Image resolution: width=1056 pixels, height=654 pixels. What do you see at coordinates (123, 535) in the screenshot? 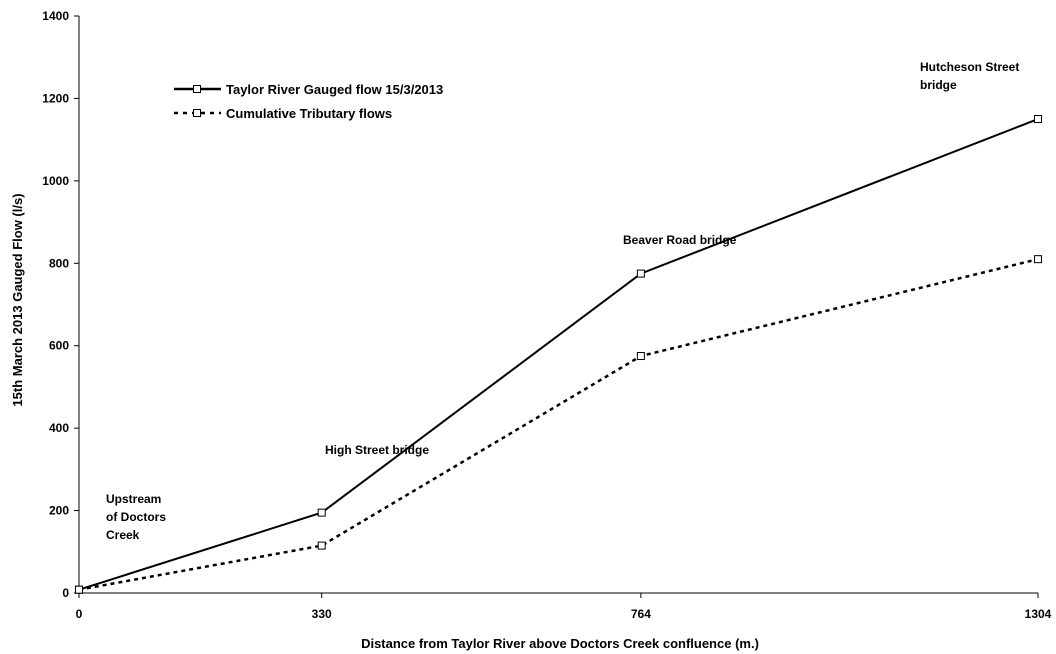
I see `annotation-line: Creek` at bounding box center [123, 535].